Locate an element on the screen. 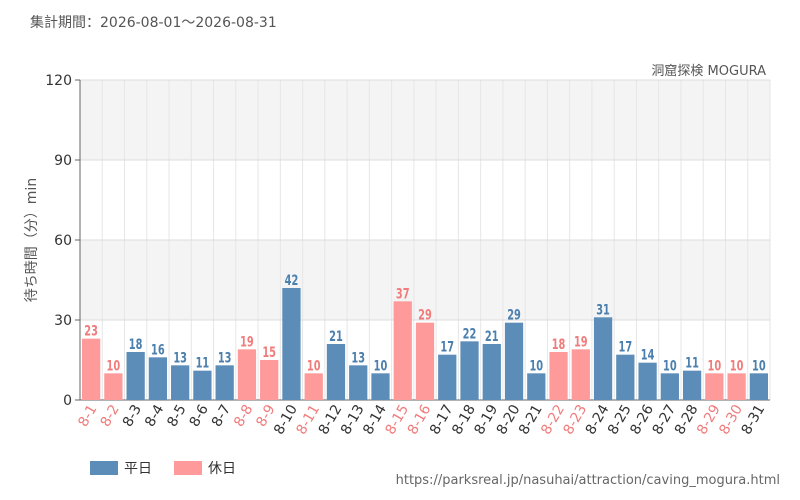 This screenshot has height=500, width=800. legend-swatch-holiday is located at coordinates (188, 468).